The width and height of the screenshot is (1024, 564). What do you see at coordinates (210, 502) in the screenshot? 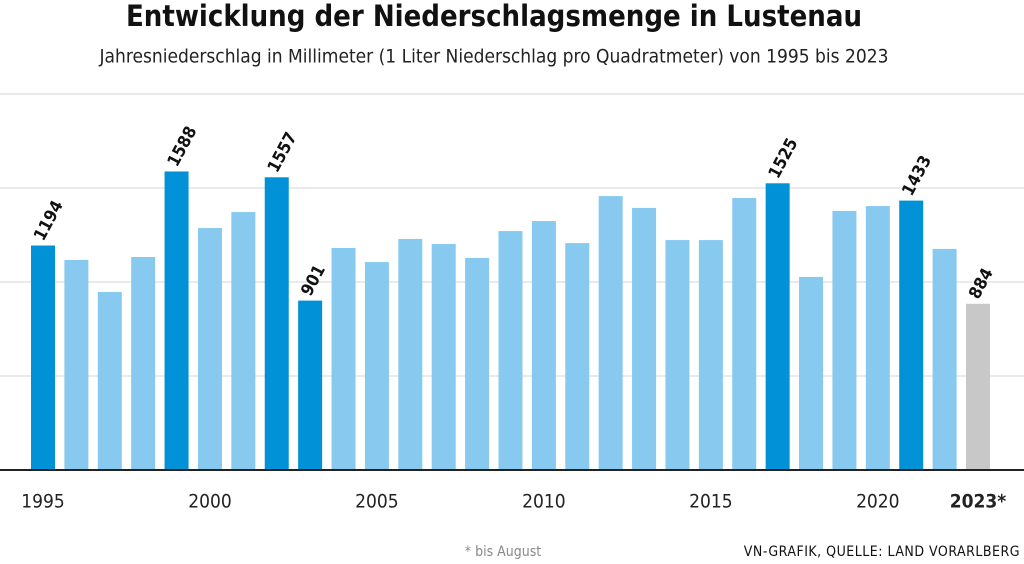
I see `x-tick-label: 2000` at bounding box center [210, 502].